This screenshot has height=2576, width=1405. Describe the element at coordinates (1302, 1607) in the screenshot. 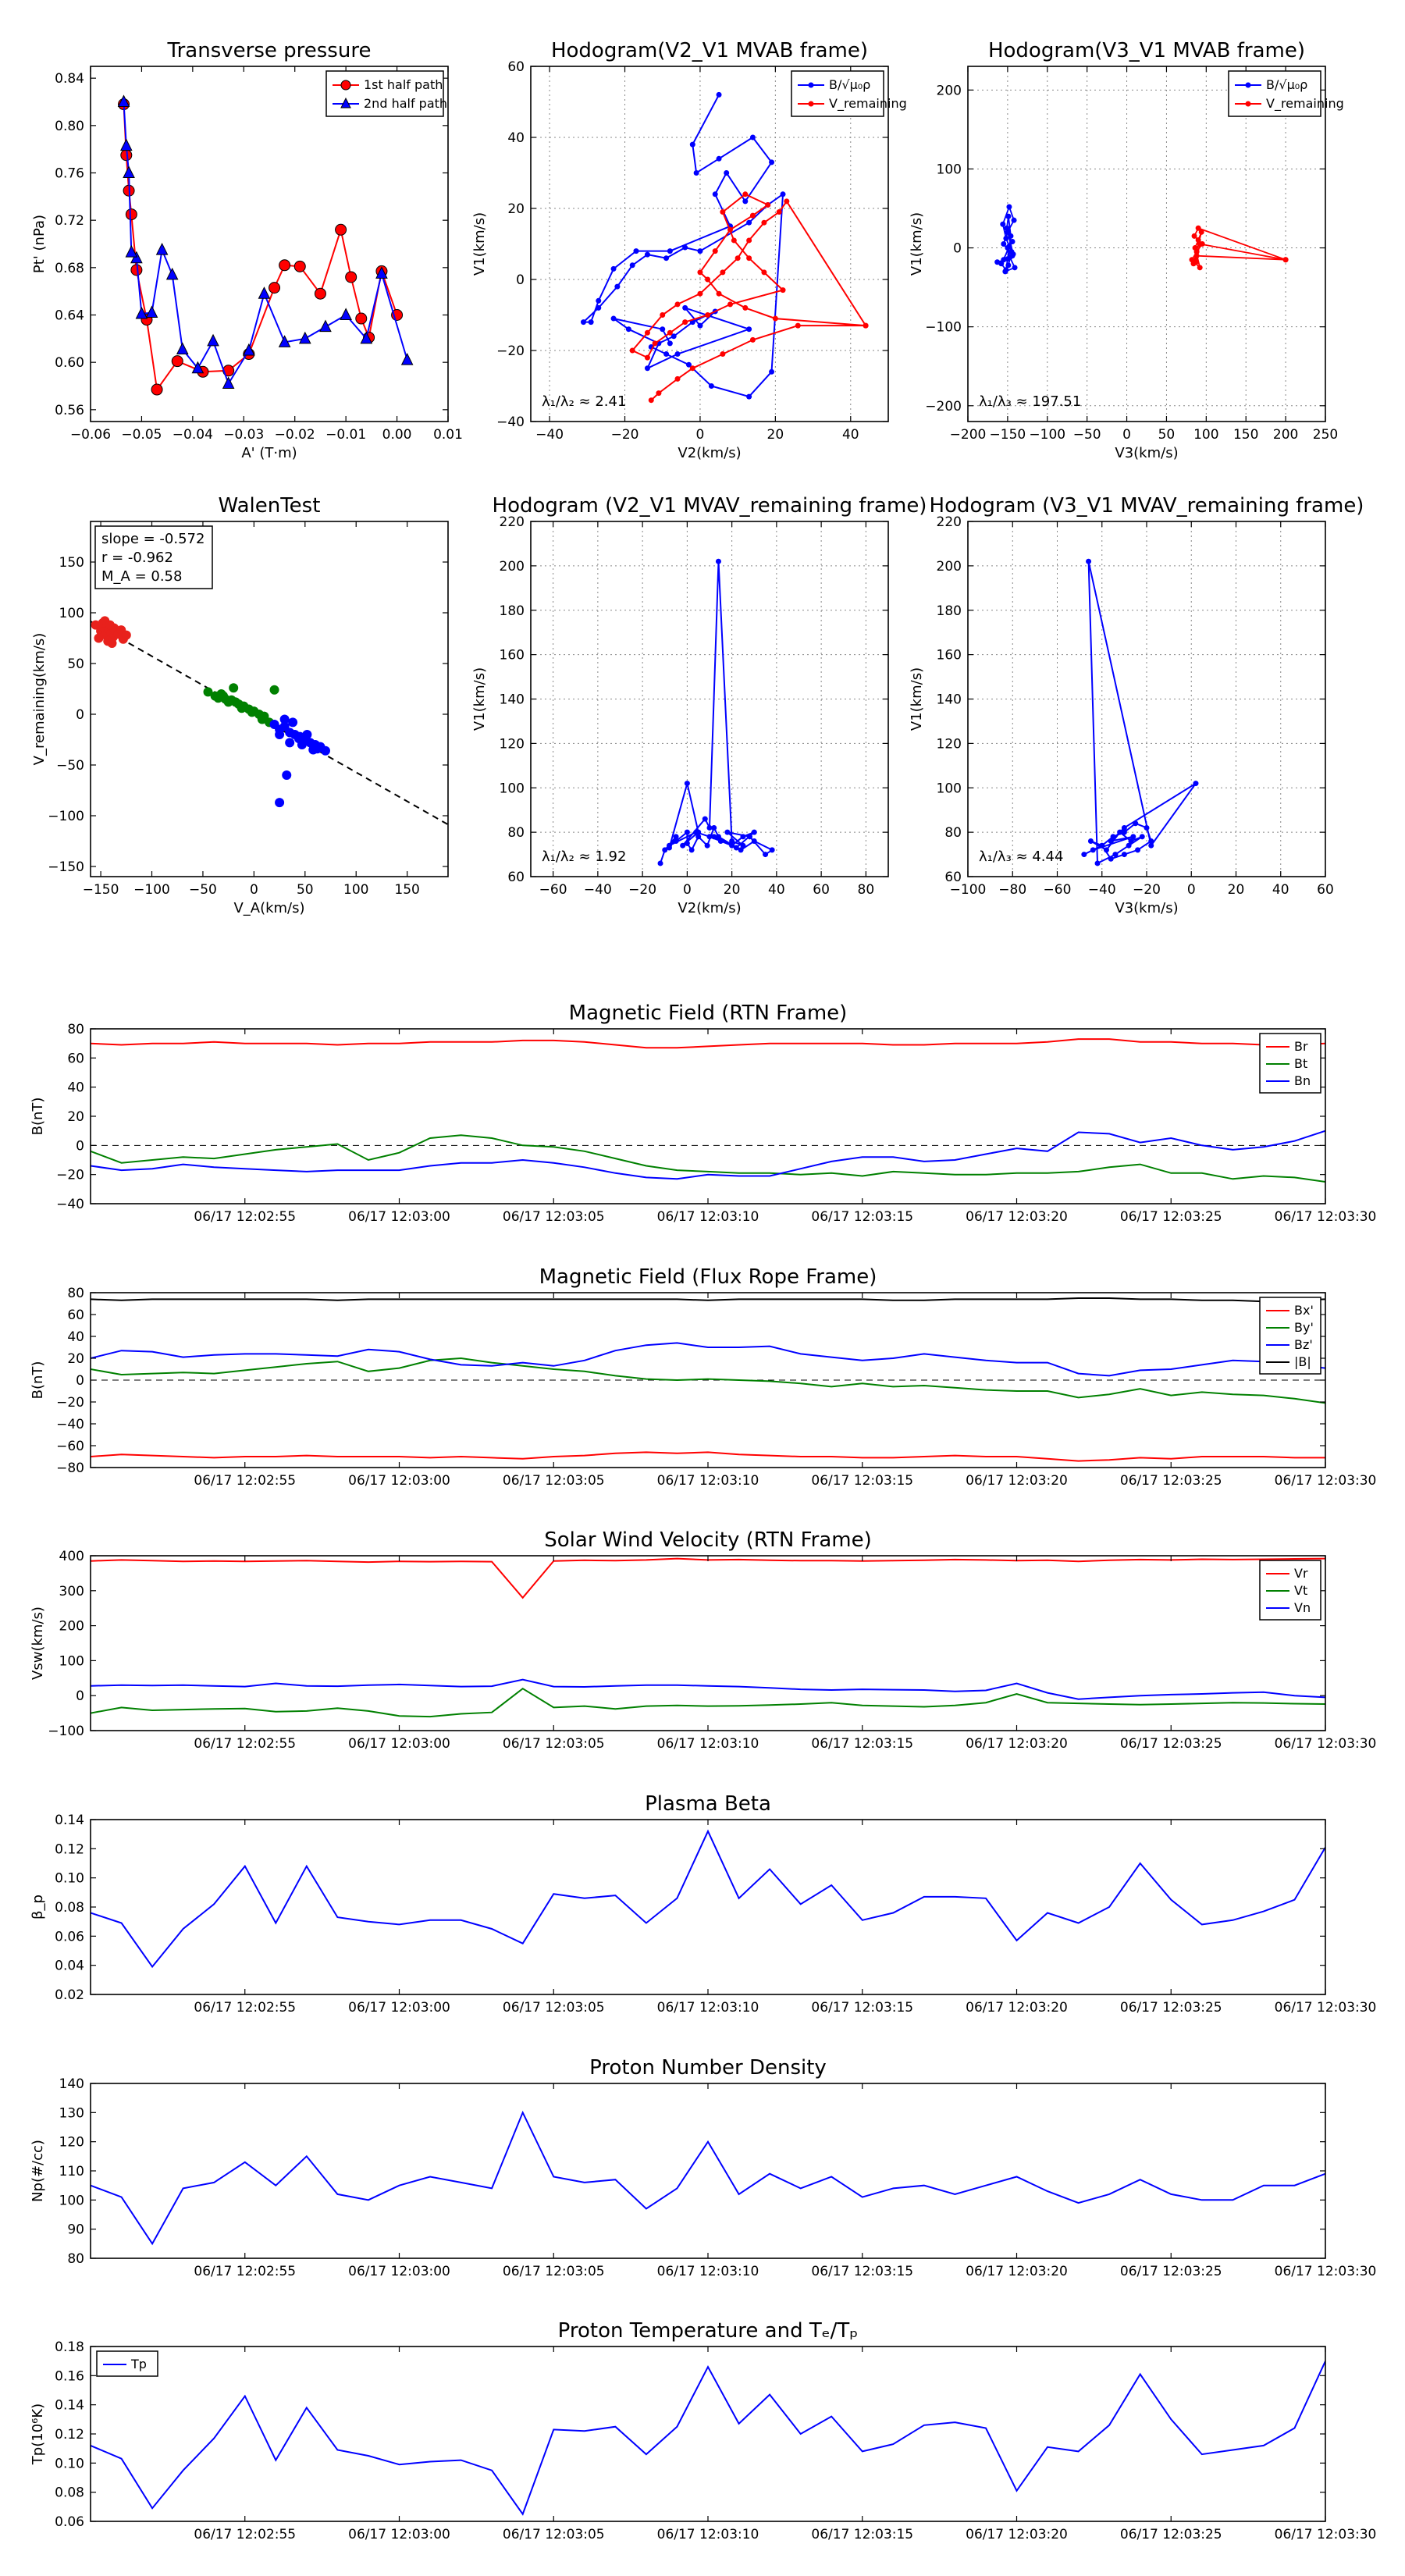

I see `legend-label: Vn` at that location.